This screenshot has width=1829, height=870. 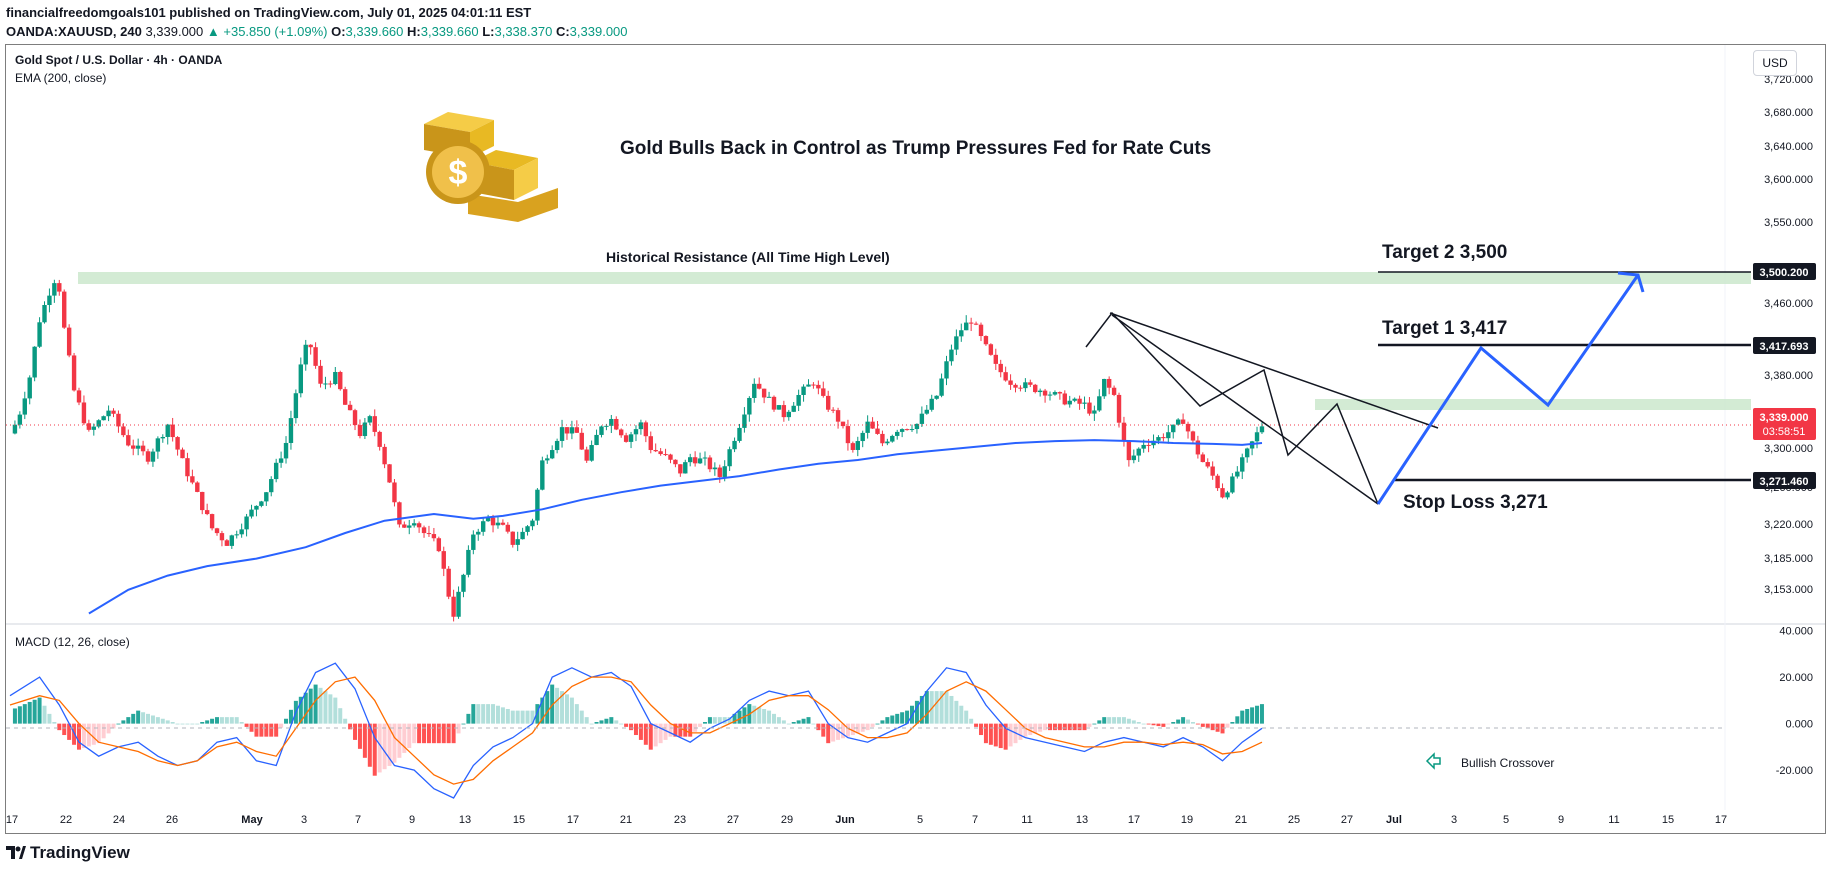 I want to click on legend-ema: EMA (200, close), so click(x=60, y=78).